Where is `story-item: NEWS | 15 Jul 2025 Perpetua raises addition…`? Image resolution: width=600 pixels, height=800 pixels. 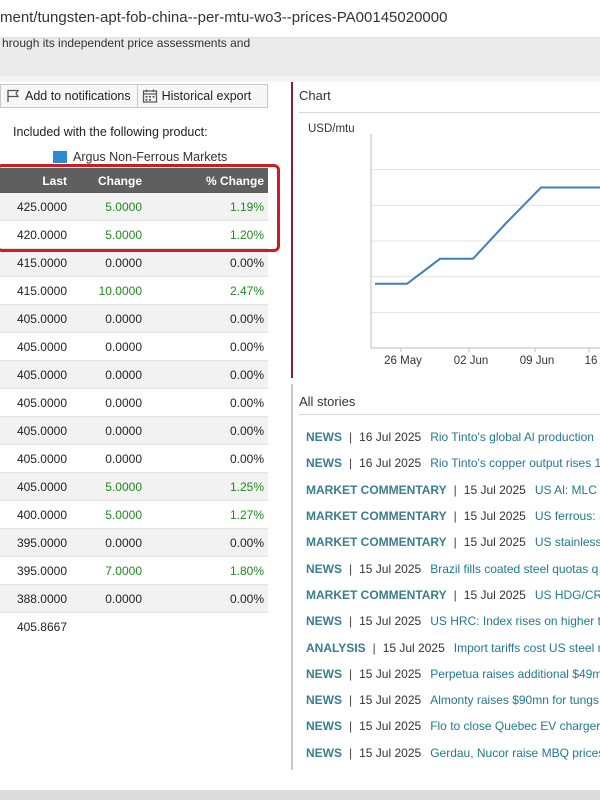
story-item: NEWS | 15 Jul 2025 Perpetua raises addition… is located at coordinates (453, 674).